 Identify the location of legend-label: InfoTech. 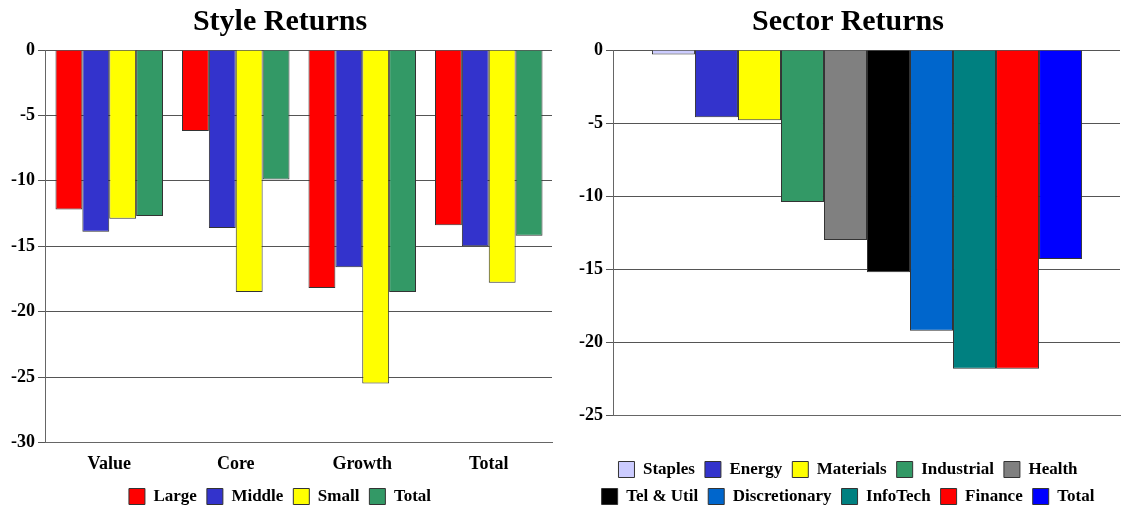
(899, 495).